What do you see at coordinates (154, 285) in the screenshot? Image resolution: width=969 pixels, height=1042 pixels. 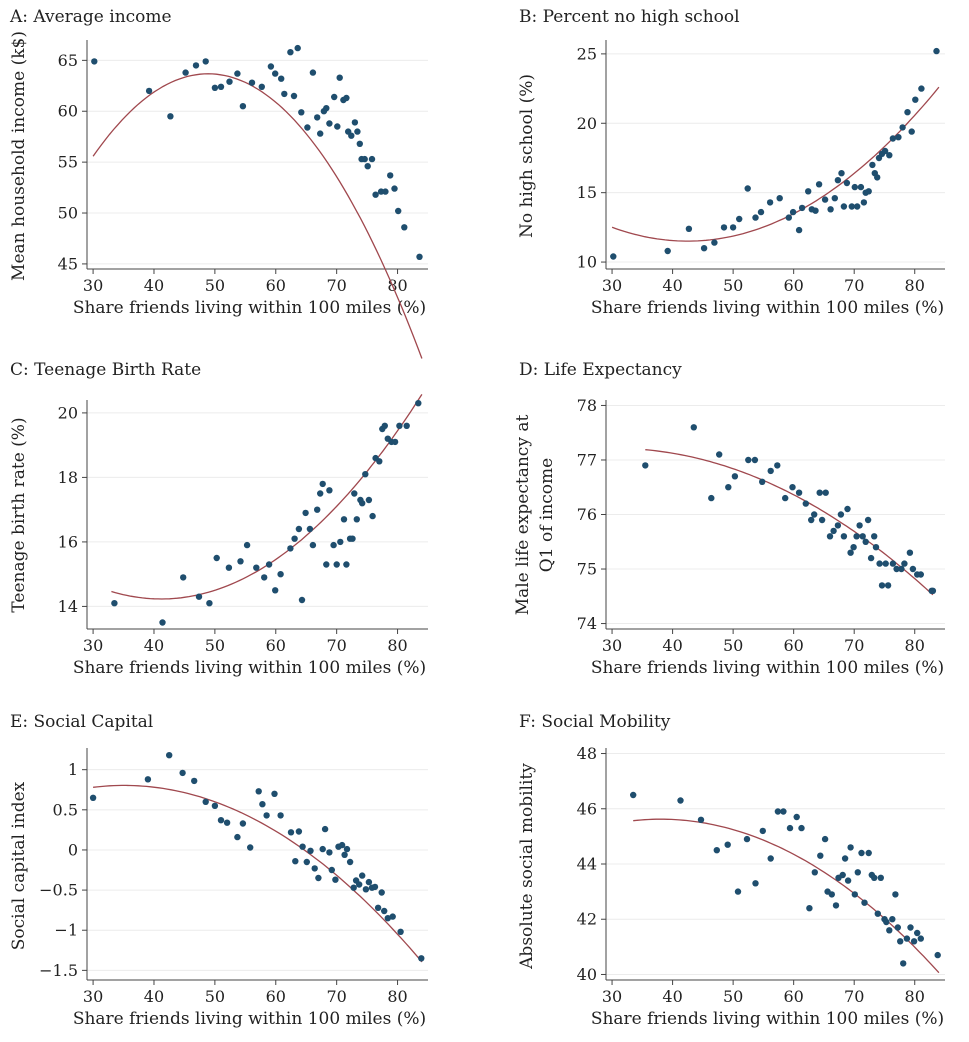 I see `x-tick-label-a-1: 40` at bounding box center [154, 285].